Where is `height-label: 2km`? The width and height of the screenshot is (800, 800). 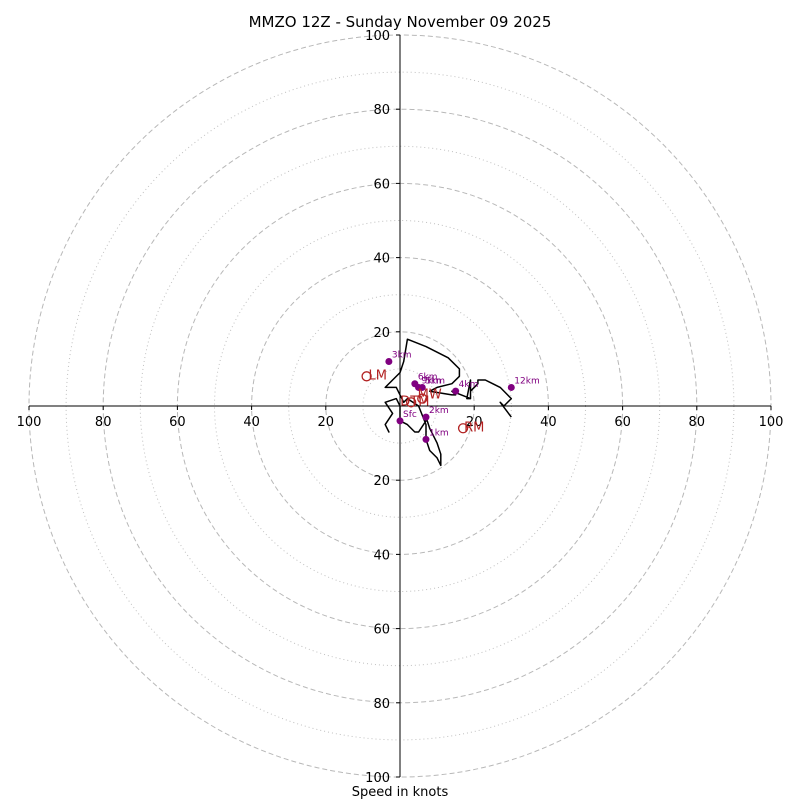 height-label: 2km is located at coordinates (439, 411).